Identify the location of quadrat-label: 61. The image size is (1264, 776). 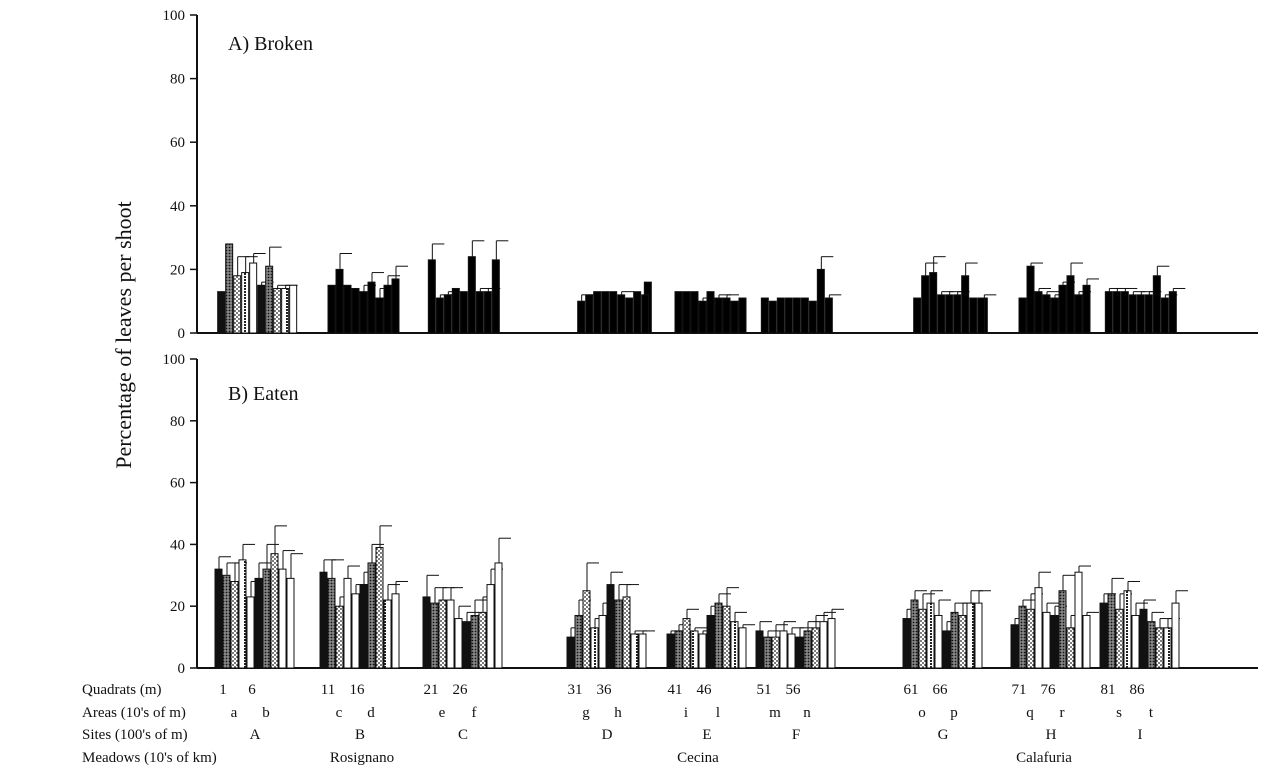
(911, 690).